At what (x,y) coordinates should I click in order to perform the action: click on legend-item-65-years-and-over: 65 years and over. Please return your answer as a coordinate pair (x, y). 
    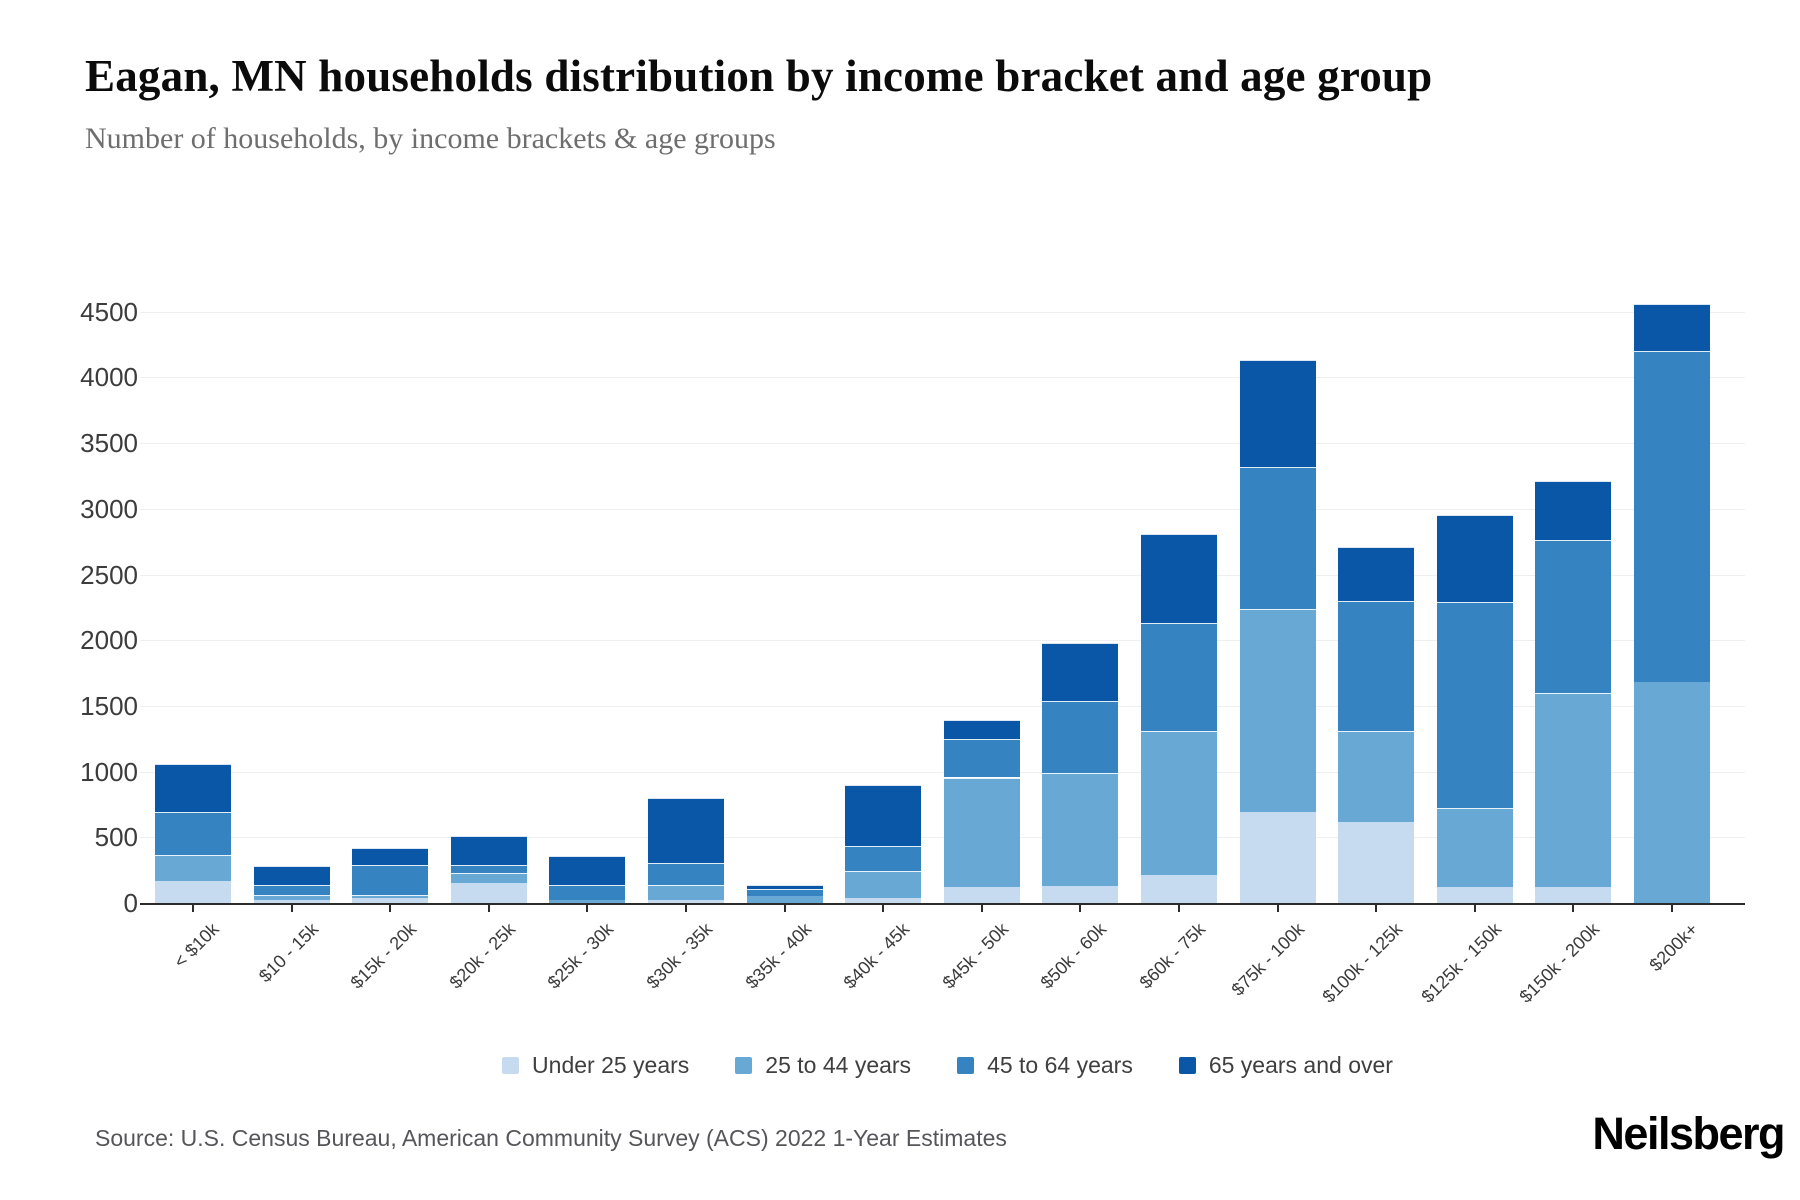
    Looking at the image, I should click on (1285, 1065).